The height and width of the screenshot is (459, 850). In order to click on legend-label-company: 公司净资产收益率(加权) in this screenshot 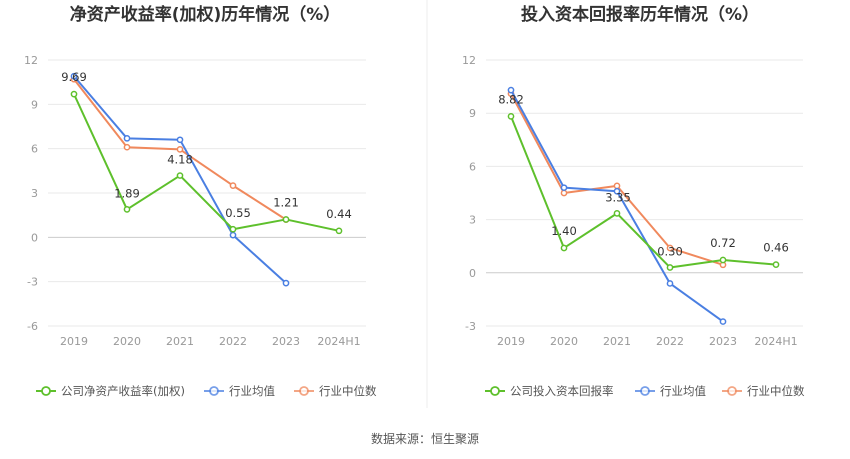, I will do `click(123, 391)`.